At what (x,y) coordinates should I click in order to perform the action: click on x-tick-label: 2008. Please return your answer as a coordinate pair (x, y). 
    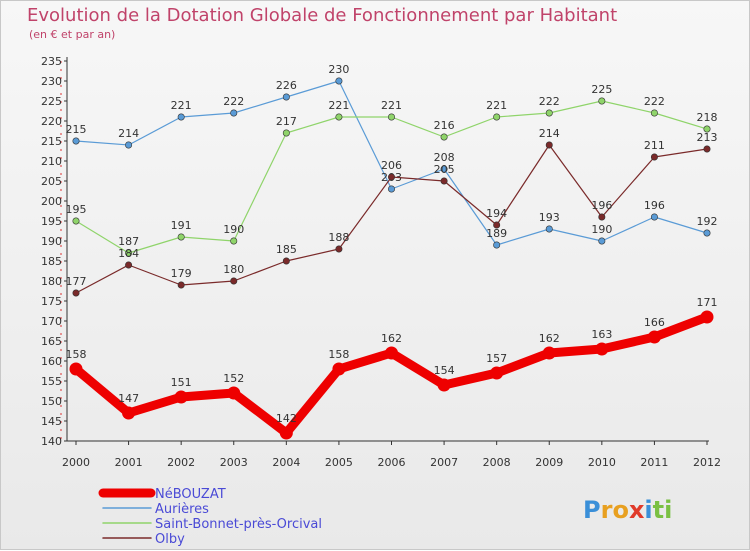
    Looking at the image, I should click on (497, 462).